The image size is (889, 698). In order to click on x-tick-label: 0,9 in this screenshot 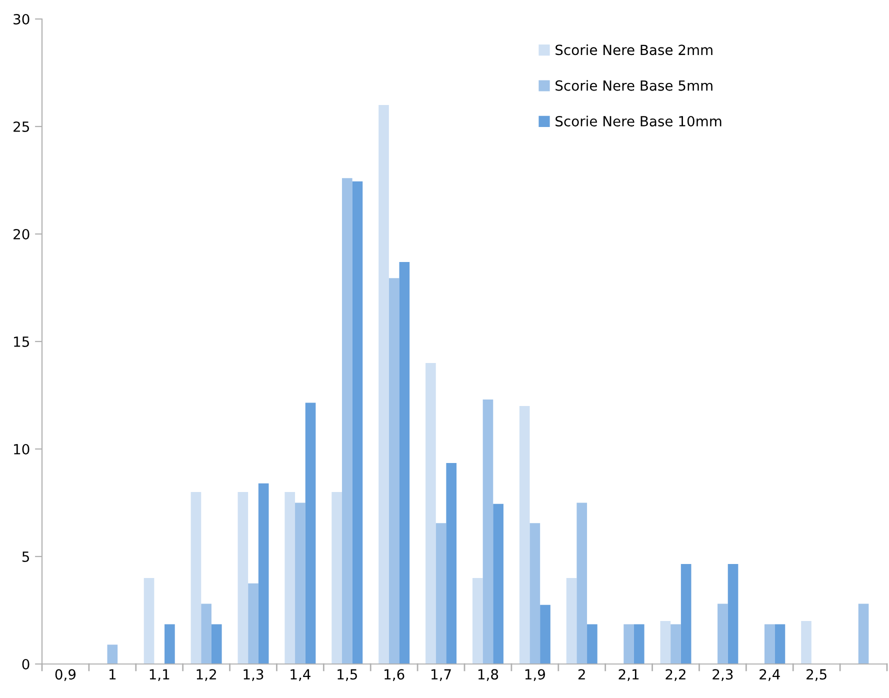, I will do `click(65, 675)`.